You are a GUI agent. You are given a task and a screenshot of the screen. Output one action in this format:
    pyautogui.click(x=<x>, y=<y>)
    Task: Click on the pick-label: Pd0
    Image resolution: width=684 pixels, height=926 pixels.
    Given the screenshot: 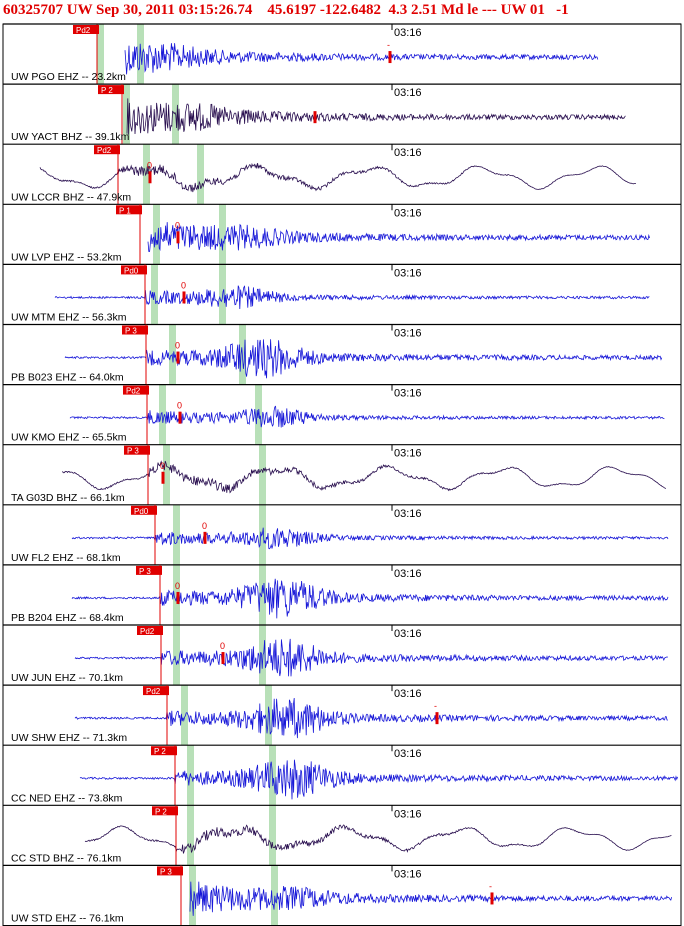 What is the action you would take?
    pyautogui.click(x=131, y=270)
    